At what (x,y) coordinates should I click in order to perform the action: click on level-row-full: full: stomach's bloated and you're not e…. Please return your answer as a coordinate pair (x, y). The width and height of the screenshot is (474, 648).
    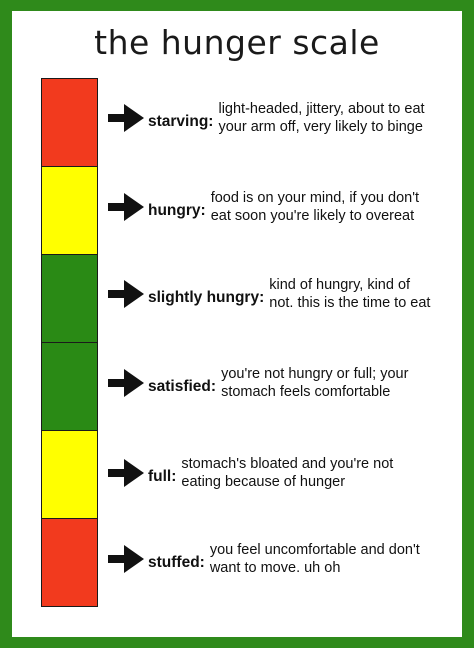
    Looking at the image, I should click on (283, 473).